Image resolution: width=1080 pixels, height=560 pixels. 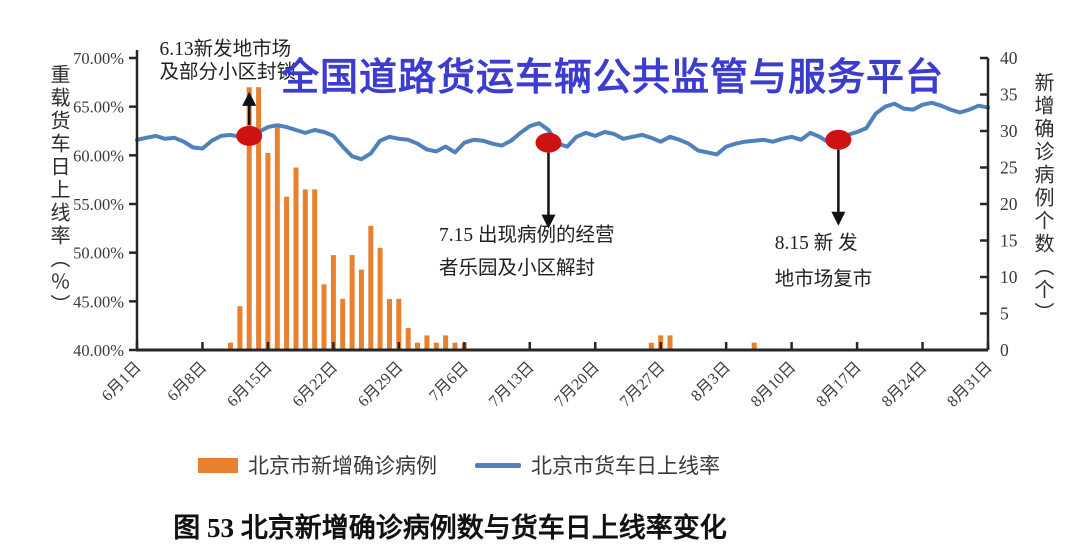 What do you see at coordinates (459, 465) in the screenshot?
I see `legend: 北京市新增确诊病例 北京市货车日上线率` at bounding box center [459, 465].